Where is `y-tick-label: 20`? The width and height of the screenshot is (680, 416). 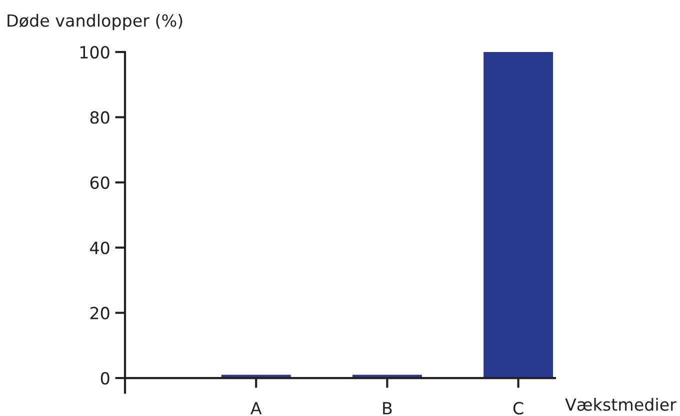 y-tick-label: 20 is located at coordinates (100, 313).